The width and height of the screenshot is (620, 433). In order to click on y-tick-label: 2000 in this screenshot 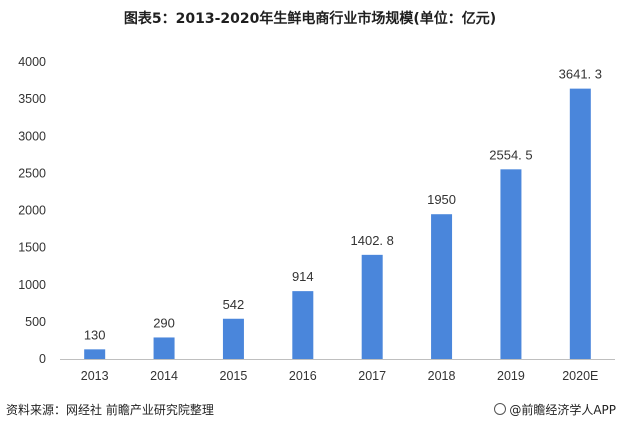, I will do `click(32, 211)`.